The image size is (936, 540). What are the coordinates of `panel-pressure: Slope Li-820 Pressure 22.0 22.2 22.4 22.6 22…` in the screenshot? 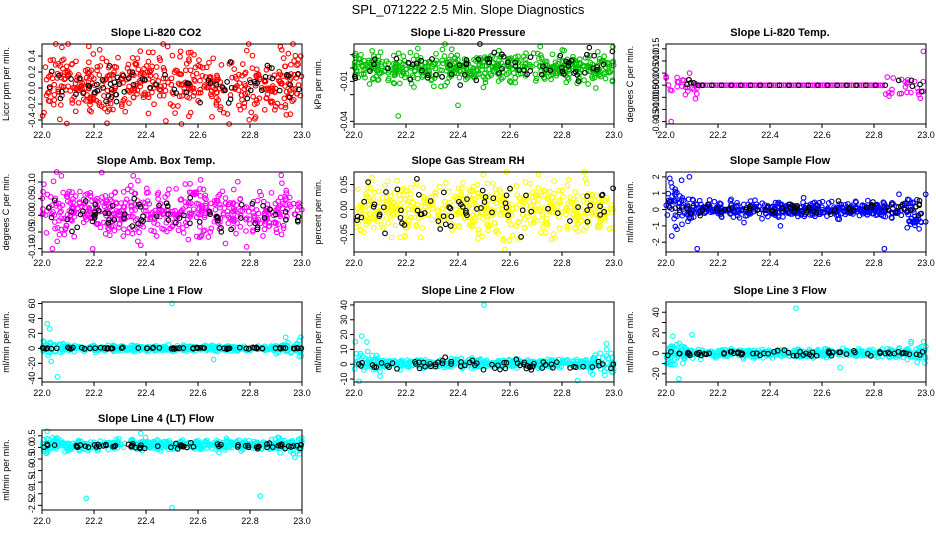 It's located at (468, 88).